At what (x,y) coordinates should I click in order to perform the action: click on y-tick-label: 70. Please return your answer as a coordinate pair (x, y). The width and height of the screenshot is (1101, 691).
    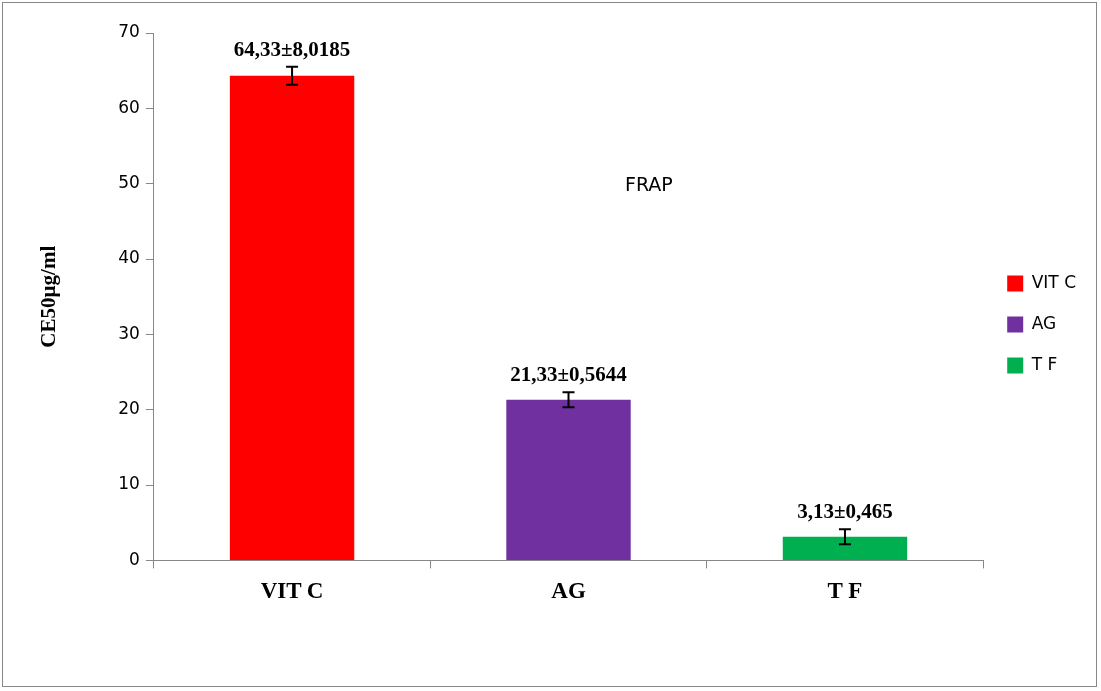
    Looking at the image, I should click on (129, 31).